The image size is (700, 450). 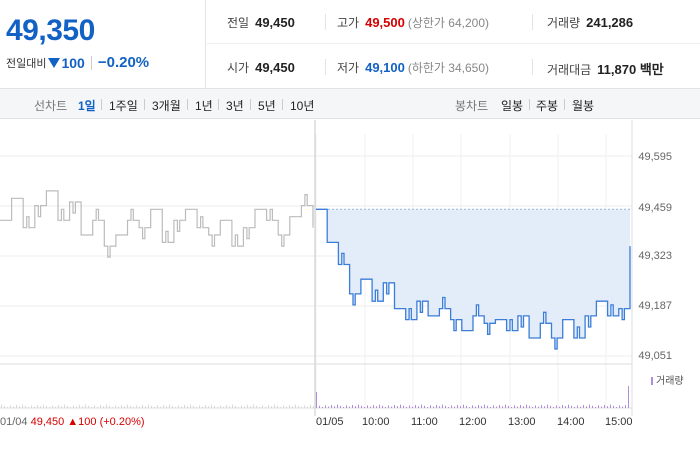 I want to click on prev-day-date: 01/04, so click(x=14, y=422).